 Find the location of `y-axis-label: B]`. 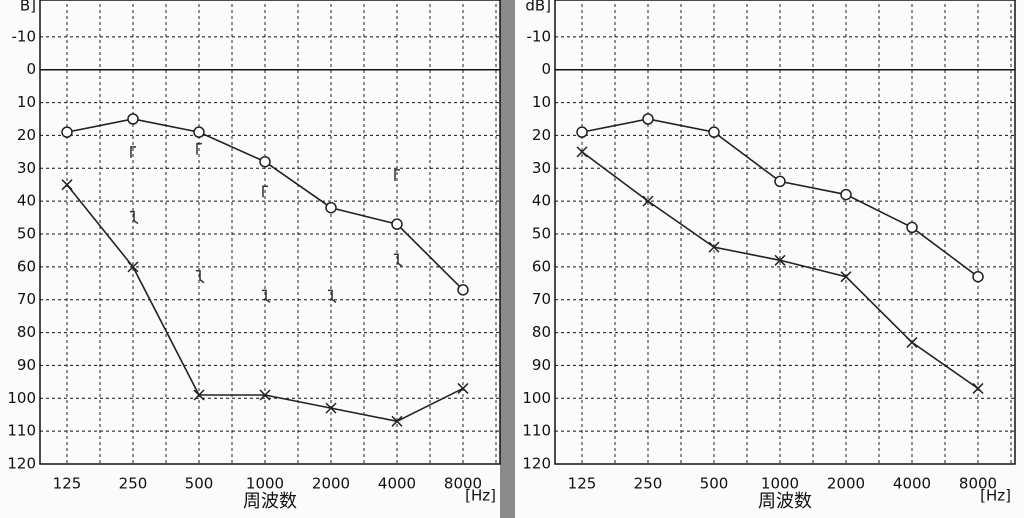

y-axis-label: B] is located at coordinates (28, 7).